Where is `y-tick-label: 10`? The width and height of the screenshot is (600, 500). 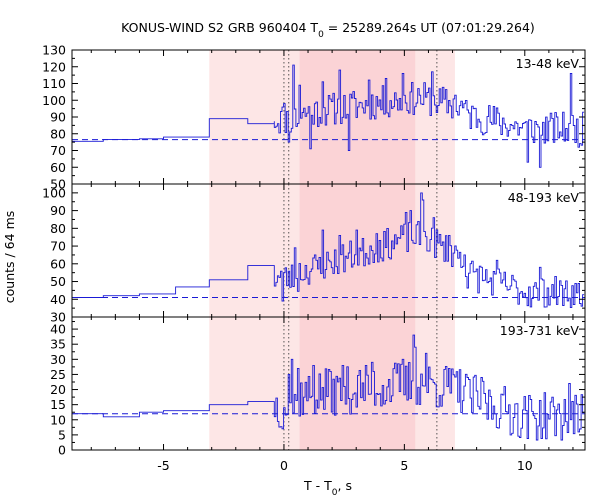 y-tick-label: 10 is located at coordinates (58, 419).